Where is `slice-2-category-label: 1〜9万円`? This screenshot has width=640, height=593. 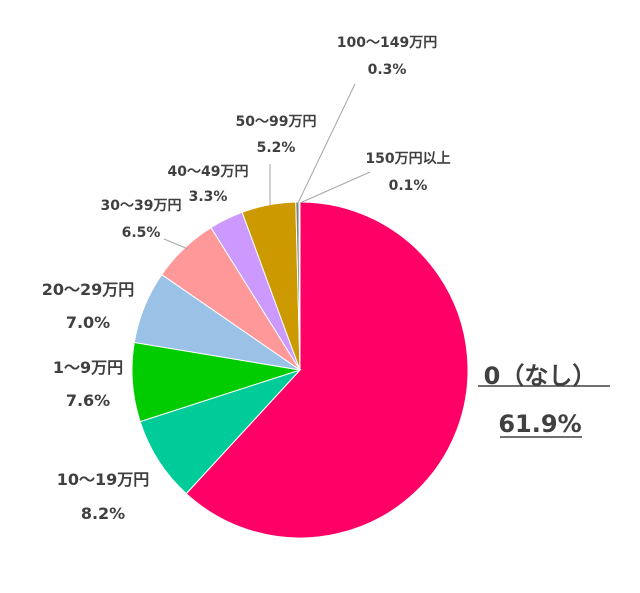
slice-2-category-label: 1〜9万円 is located at coordinates (88, 367).